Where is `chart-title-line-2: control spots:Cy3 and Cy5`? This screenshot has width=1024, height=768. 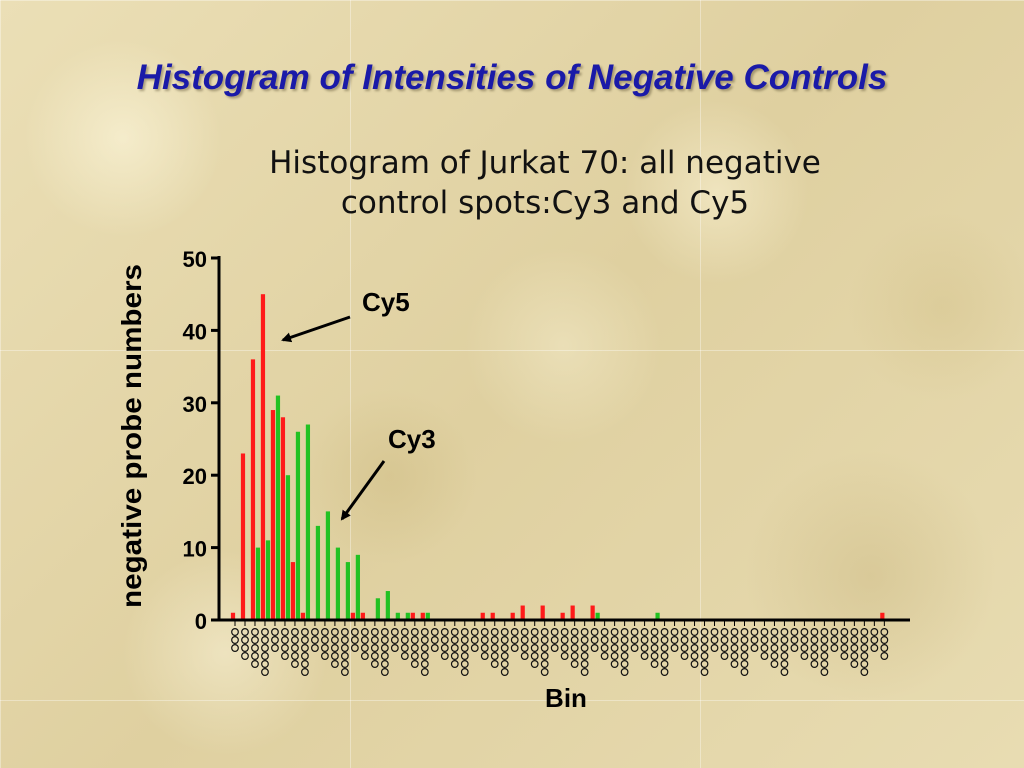
chart-title-line-2: control spots:Cy3 and Cy5 is located at coordinates (545, 203).